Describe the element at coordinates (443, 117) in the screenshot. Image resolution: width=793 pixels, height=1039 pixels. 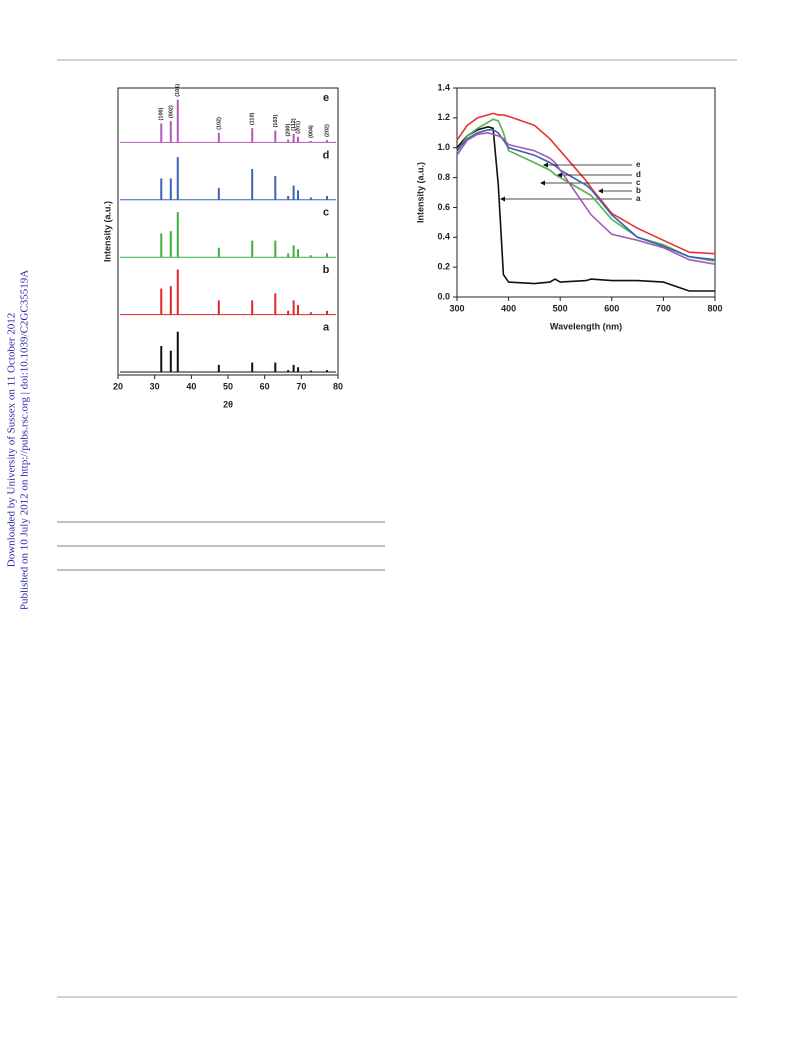
I see `y-tick-label: 1.2` at that location.